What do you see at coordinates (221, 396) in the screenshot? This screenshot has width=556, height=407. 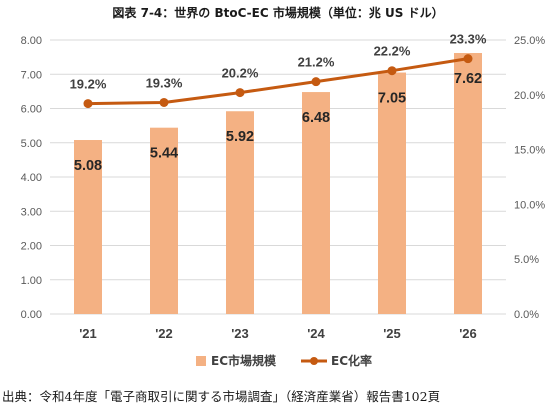 I see `source-note: 出典：令和4年度「電子商取引に関する市場調査」（経済産業省）報告書102頁` at bounding box center [221, 396].